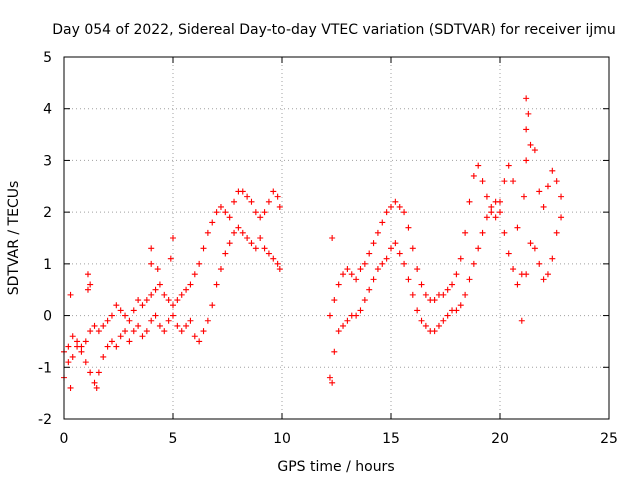 The image size is (640, 480). What do you see at coordinates (64, 439) in the screenshot?
I see `x-tick-label: 0` at bounding box center [64, 439].